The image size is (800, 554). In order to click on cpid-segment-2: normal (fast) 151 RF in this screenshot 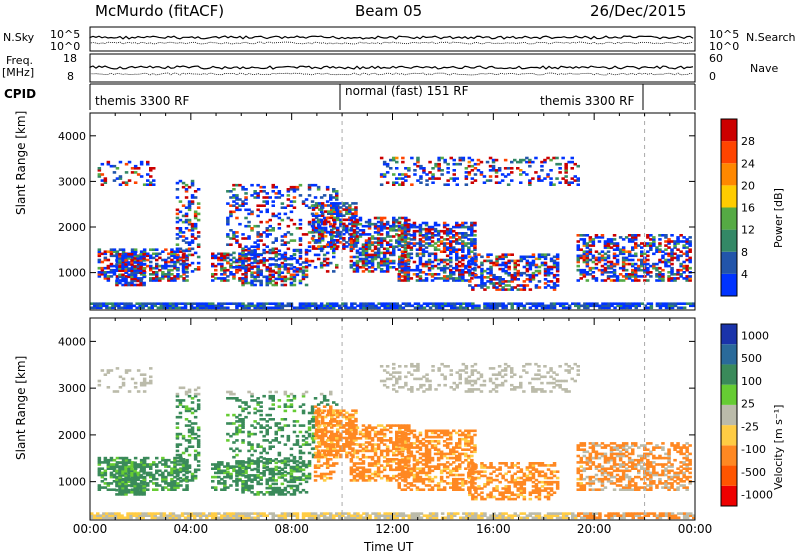, I will do `click(407, 91)`.